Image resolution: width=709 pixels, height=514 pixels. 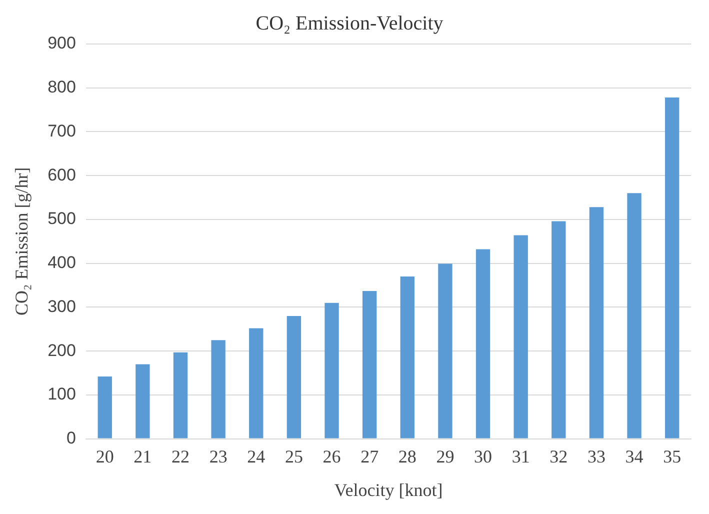 What do you see at coordinates (634, 456) in the screenshot?
I see `x-tick-label: 34` at bounding box center [634, 456].